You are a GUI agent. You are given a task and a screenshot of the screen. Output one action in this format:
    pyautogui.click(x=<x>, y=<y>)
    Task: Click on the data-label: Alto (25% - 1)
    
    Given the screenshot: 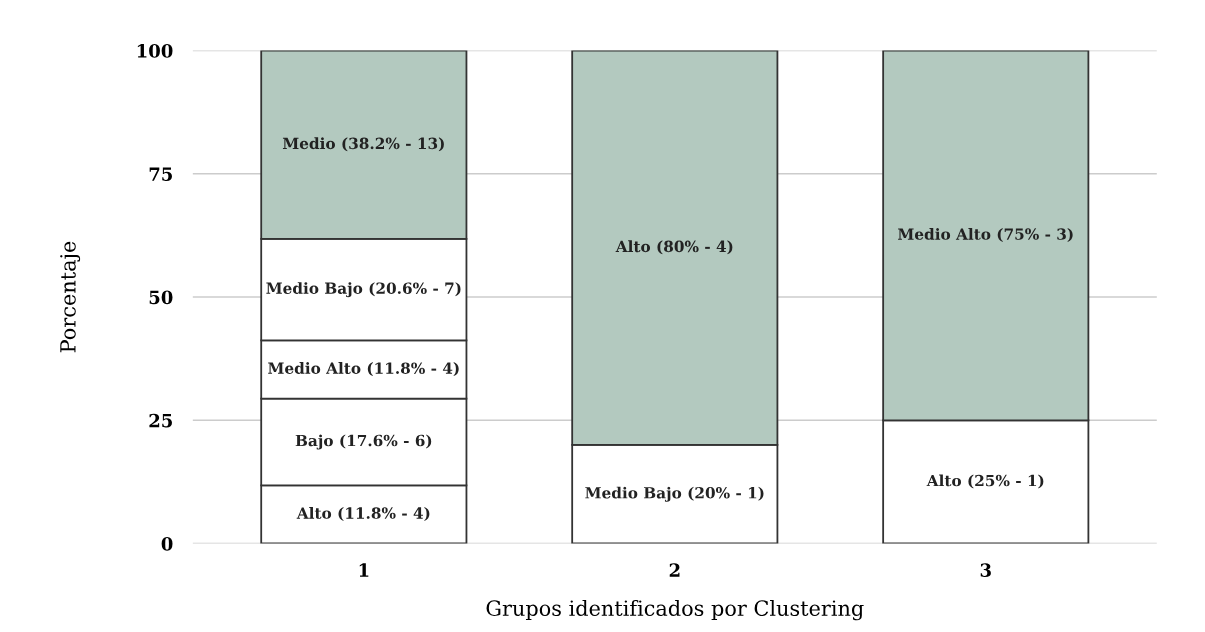 What is the action you would take?
    pyautogui.click(x=985, y=481)
    